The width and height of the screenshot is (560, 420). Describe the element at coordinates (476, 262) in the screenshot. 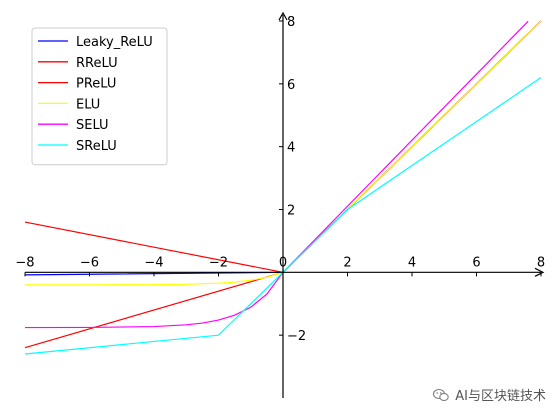

I see `x-tick-label: 6` at that location.